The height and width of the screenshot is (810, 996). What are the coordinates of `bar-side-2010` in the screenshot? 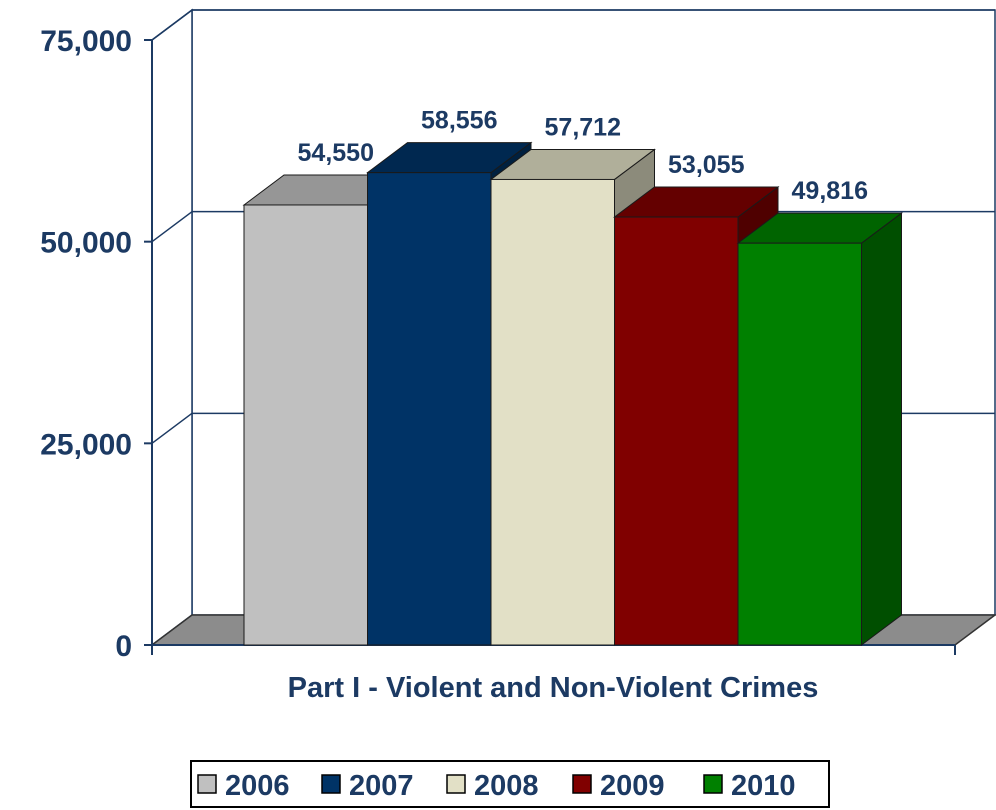 It's located at (881, 429).